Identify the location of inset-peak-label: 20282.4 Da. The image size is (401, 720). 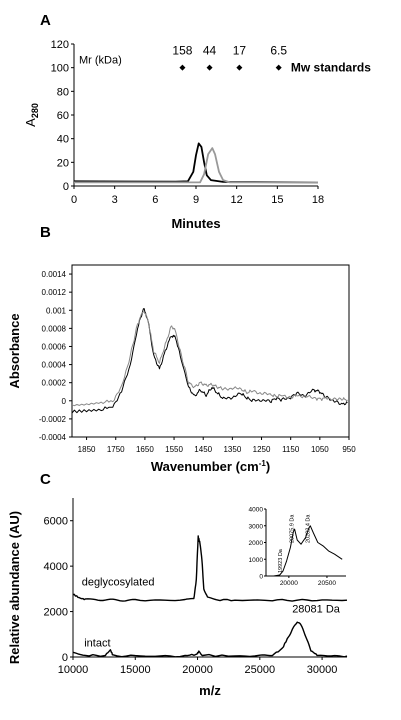
(308, 528).